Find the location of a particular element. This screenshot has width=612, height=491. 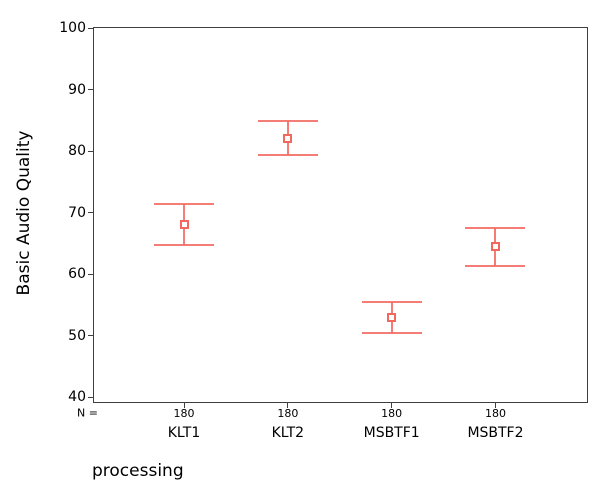

y-tick-label: 40 is located at coordinates (77, 397).